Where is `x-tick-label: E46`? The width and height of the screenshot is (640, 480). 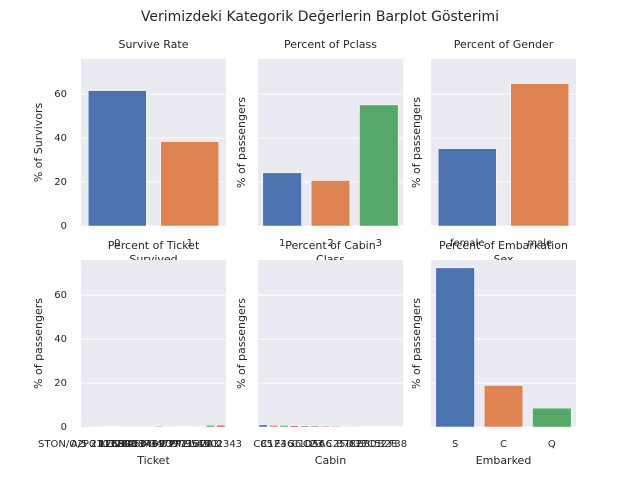
x-tick-label: E46 is located at coordinates (283, 444).